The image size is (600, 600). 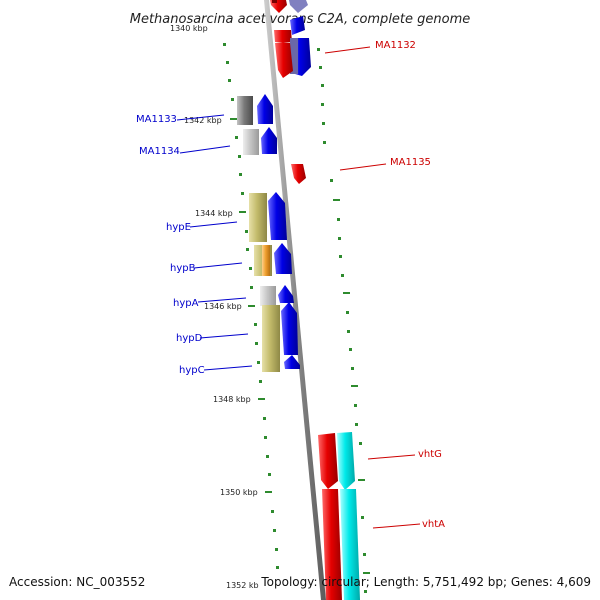 What do you see at coordinates (223, 306) in the screenshot?
I see `kbp-label: 1346 kbp` at bounding box center [223, 306].